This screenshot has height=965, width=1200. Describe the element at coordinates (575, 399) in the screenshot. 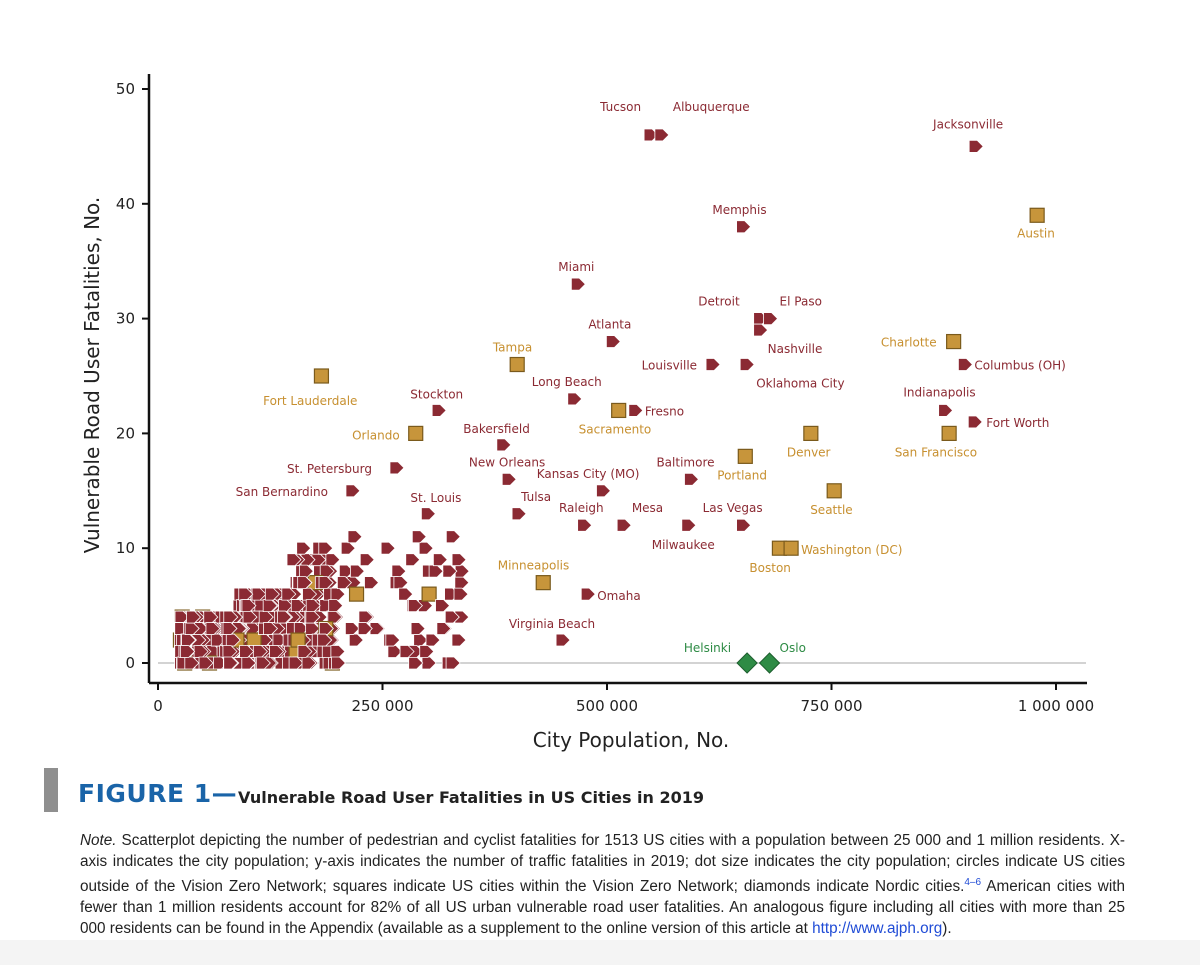

I see `point-long-beach` at that location.